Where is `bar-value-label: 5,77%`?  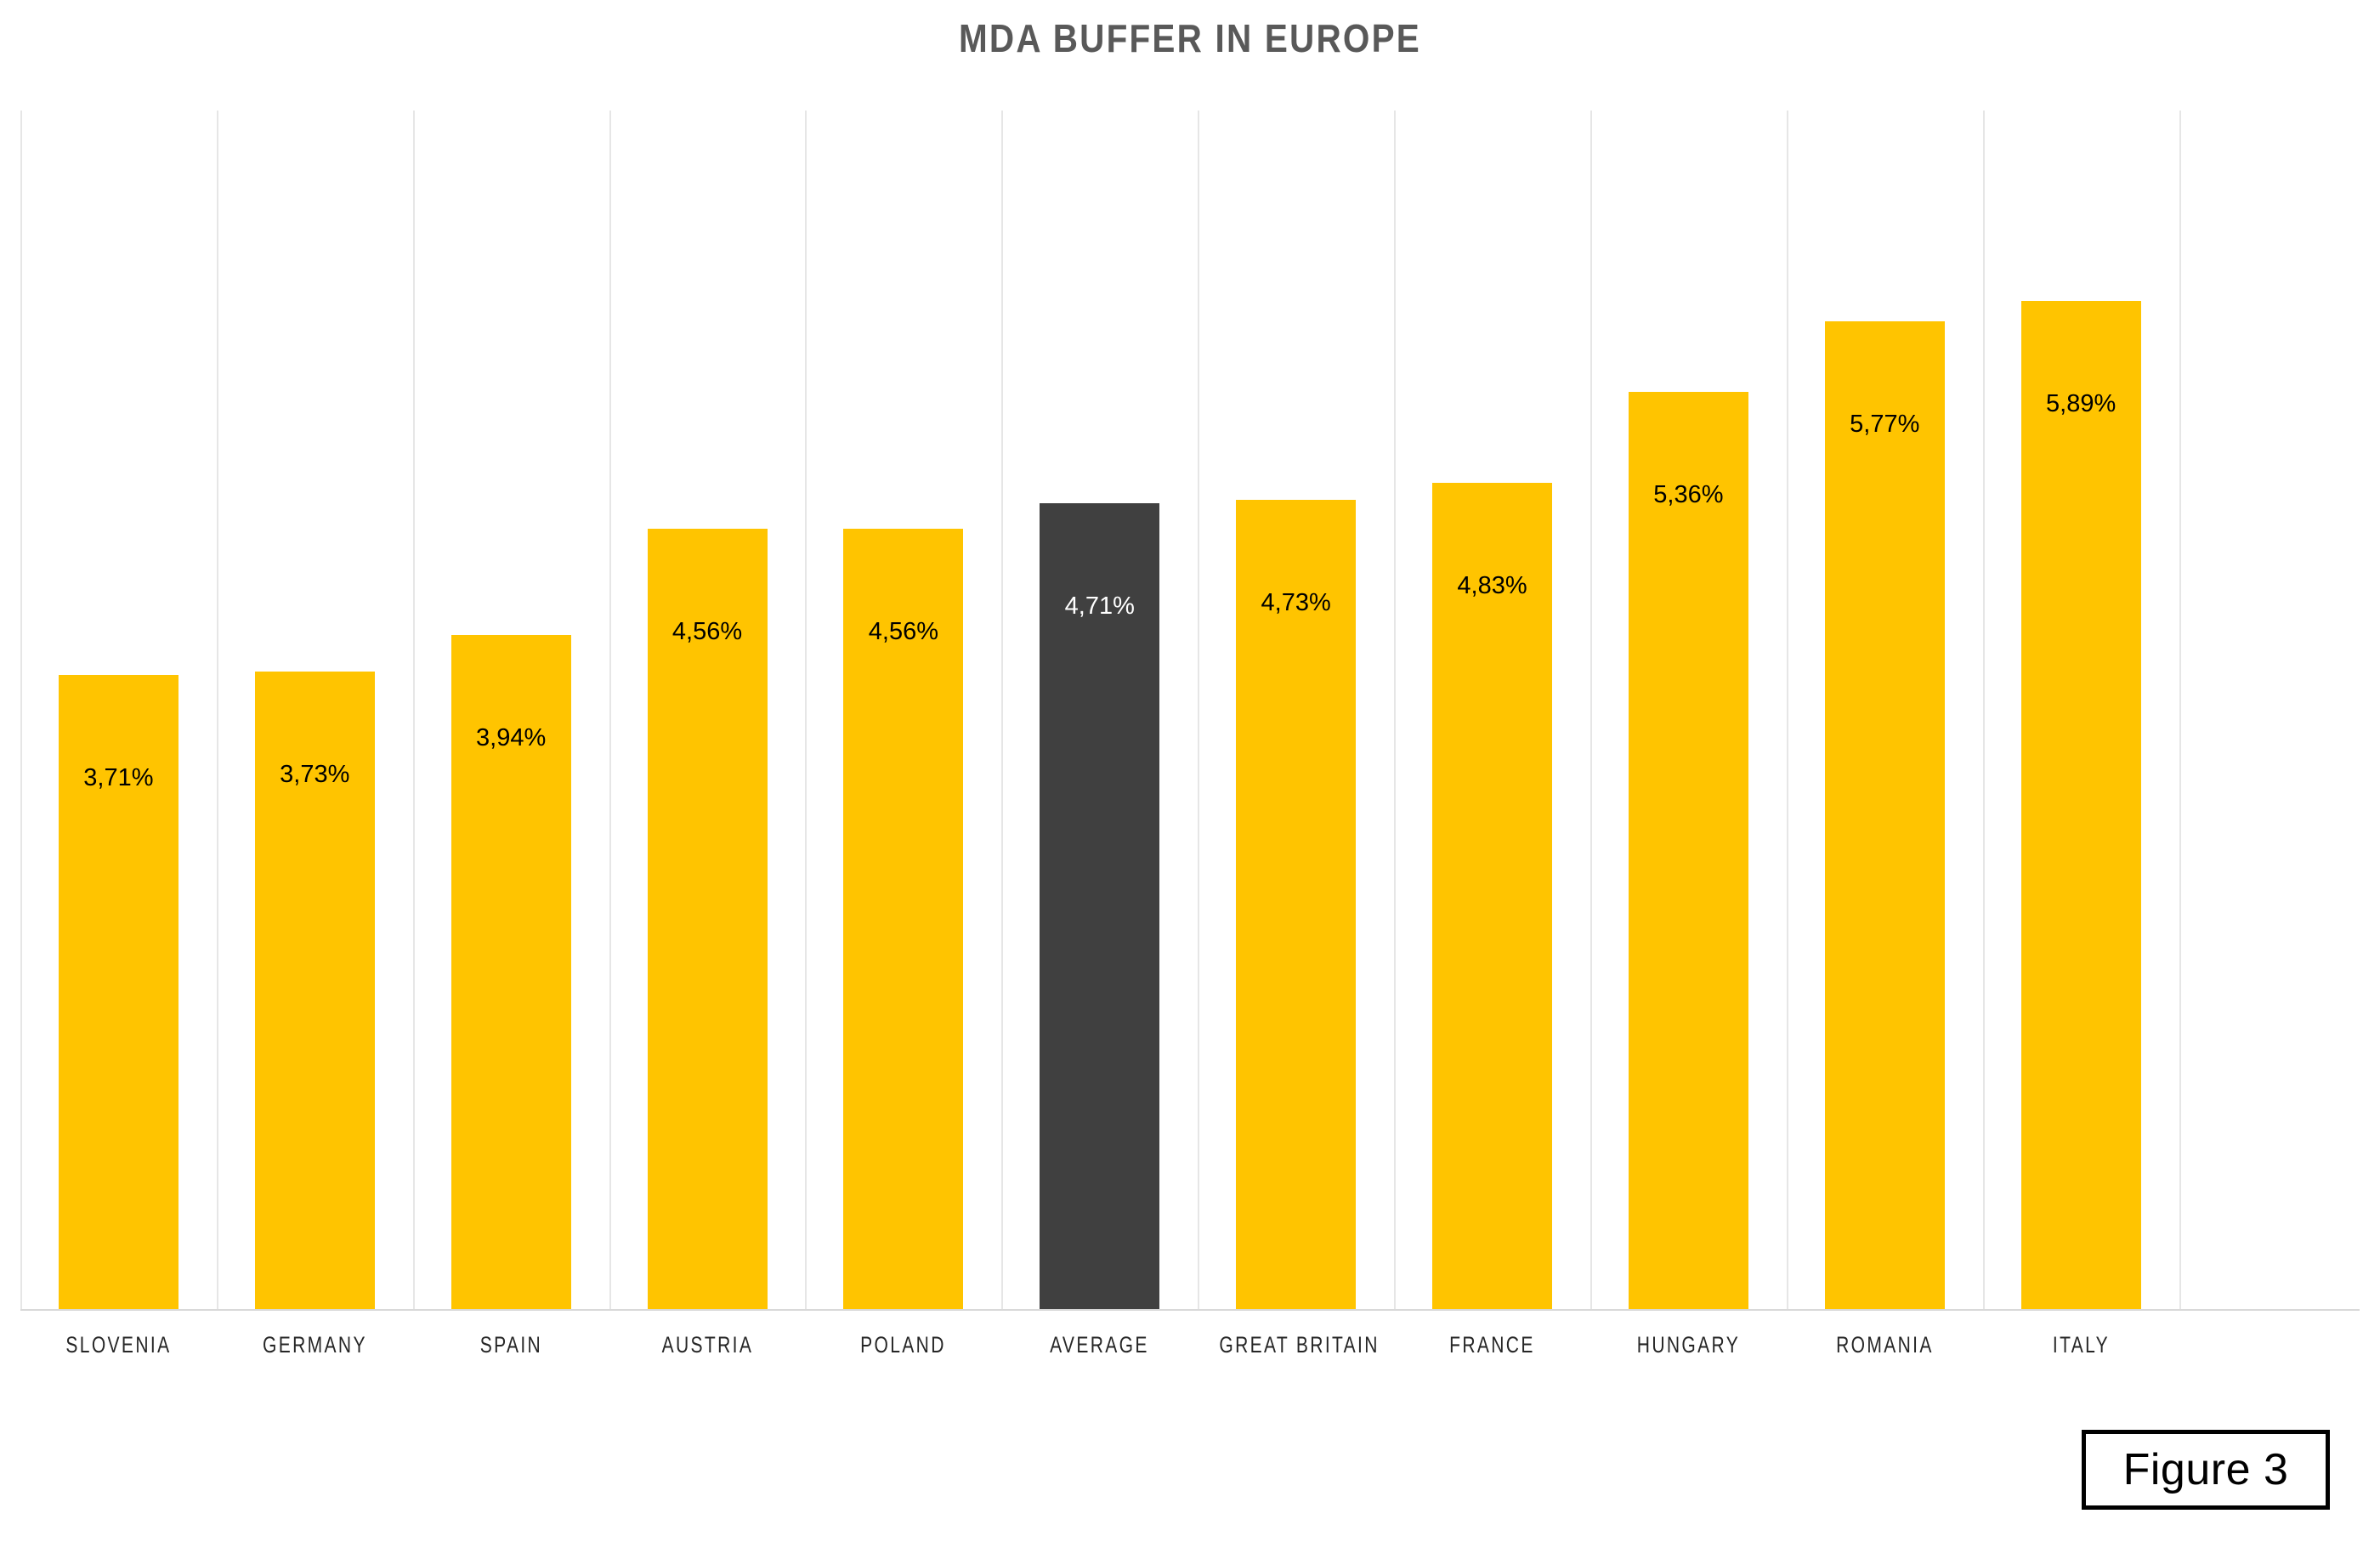
bar-value-label: 5,77% is located at coordinates (1885, 425).